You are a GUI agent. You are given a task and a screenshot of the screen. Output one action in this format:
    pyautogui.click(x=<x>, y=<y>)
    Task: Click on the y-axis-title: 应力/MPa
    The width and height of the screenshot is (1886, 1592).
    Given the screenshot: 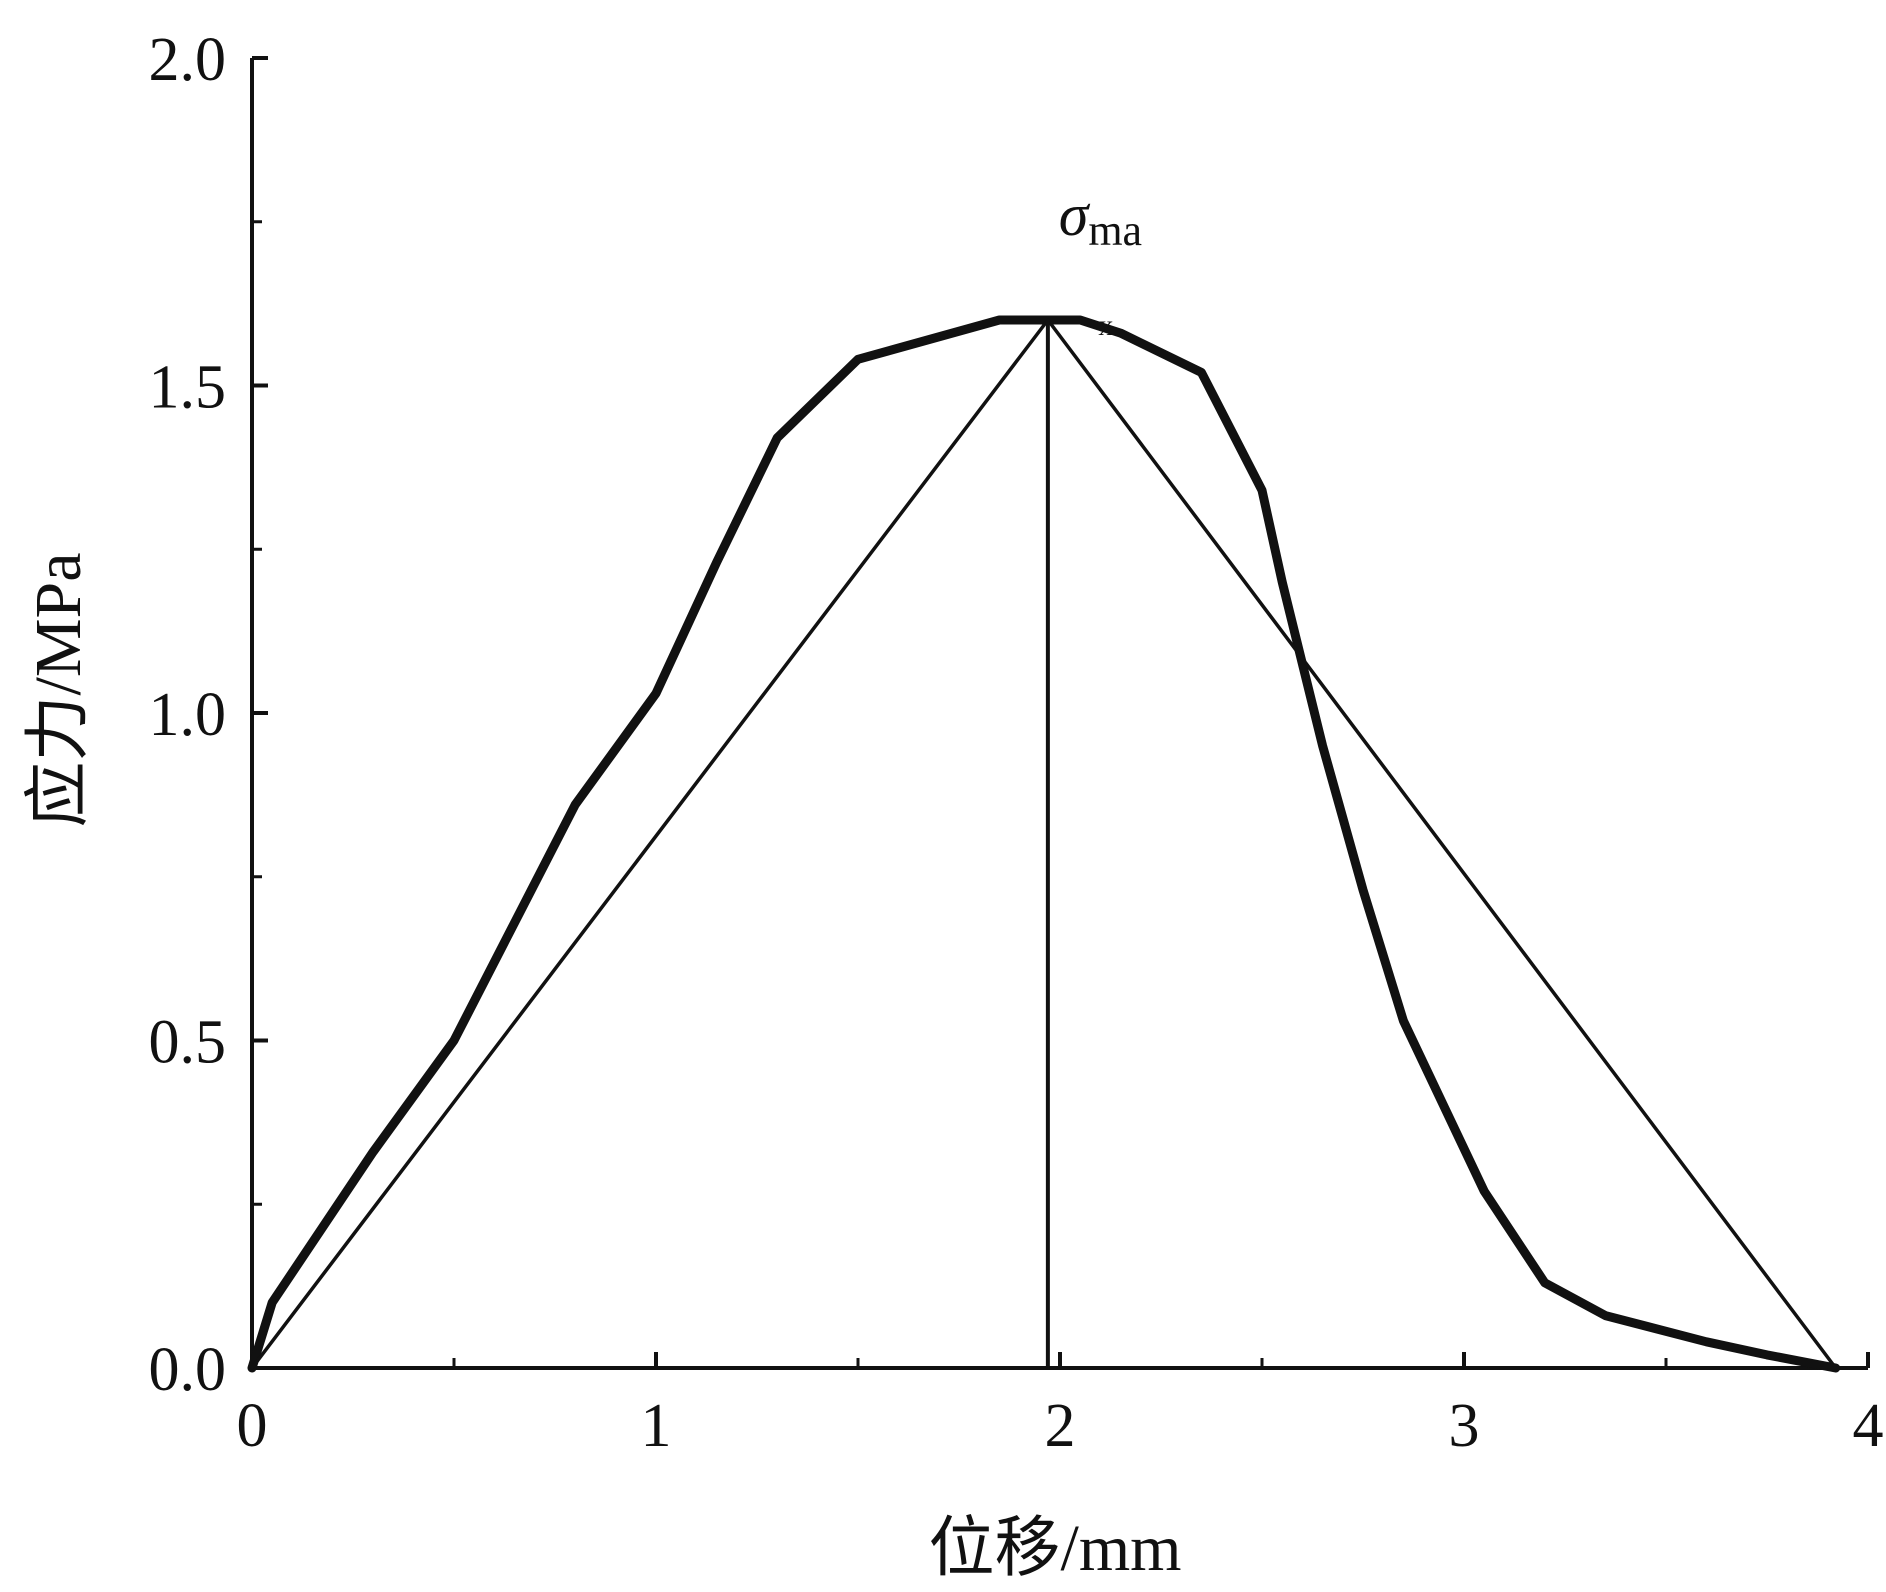 What is the action you would take?
    pyautogui.click(x=58, y=689)
    